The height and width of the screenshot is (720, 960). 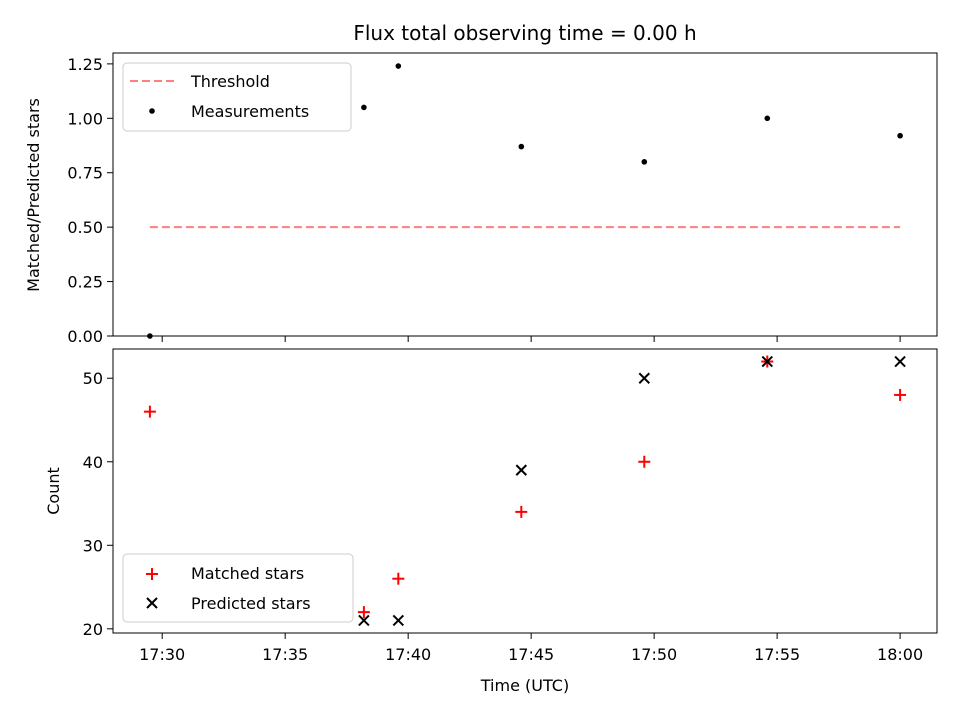 I want to click on y-tick-label: 40, so click(x=93, y=462).